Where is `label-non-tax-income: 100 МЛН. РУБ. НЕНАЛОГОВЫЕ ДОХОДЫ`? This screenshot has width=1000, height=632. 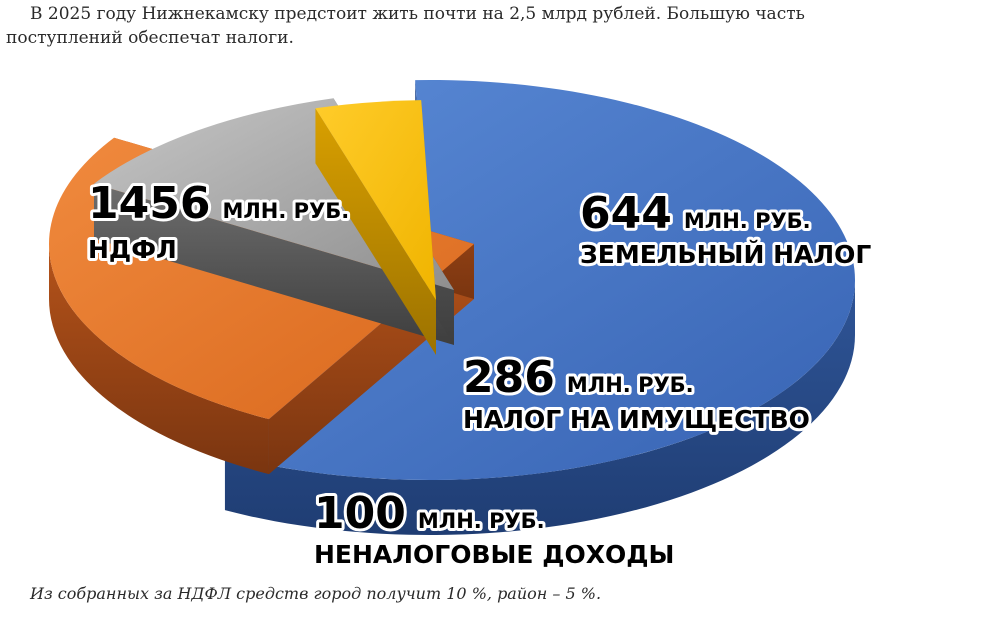
label-non-tax-income: 100 МЛН. РУБ. НЕНАЛОГОВЫЕ ДОХОДЫ is located at coordinates (494, 528).